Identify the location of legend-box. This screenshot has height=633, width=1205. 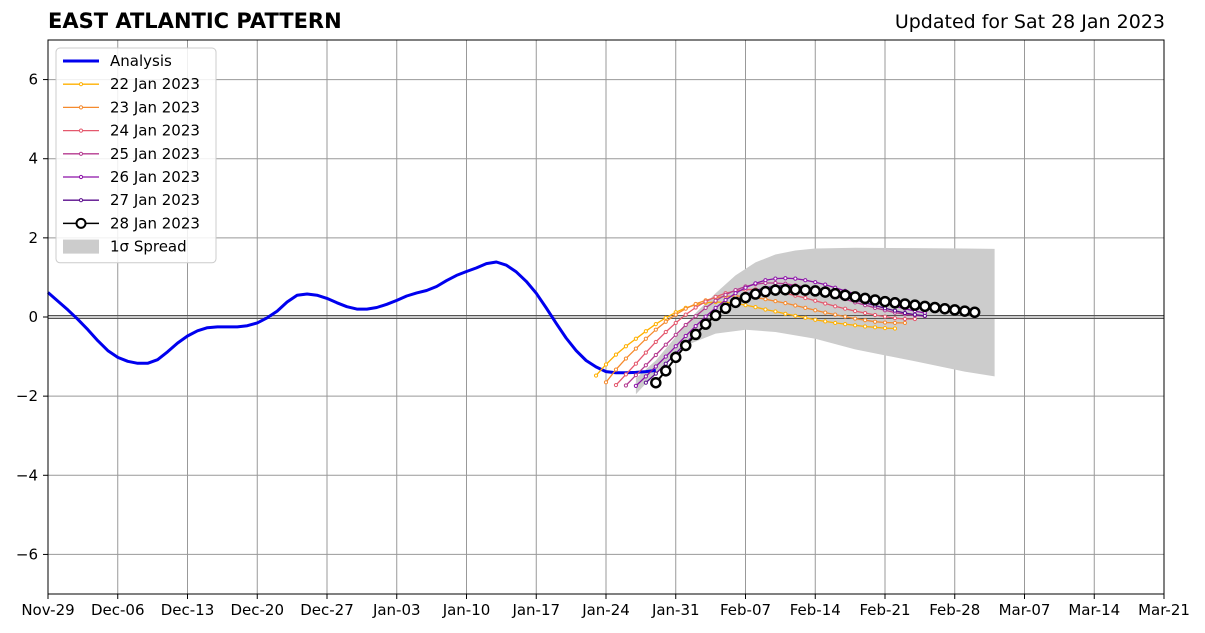
(136, 155).